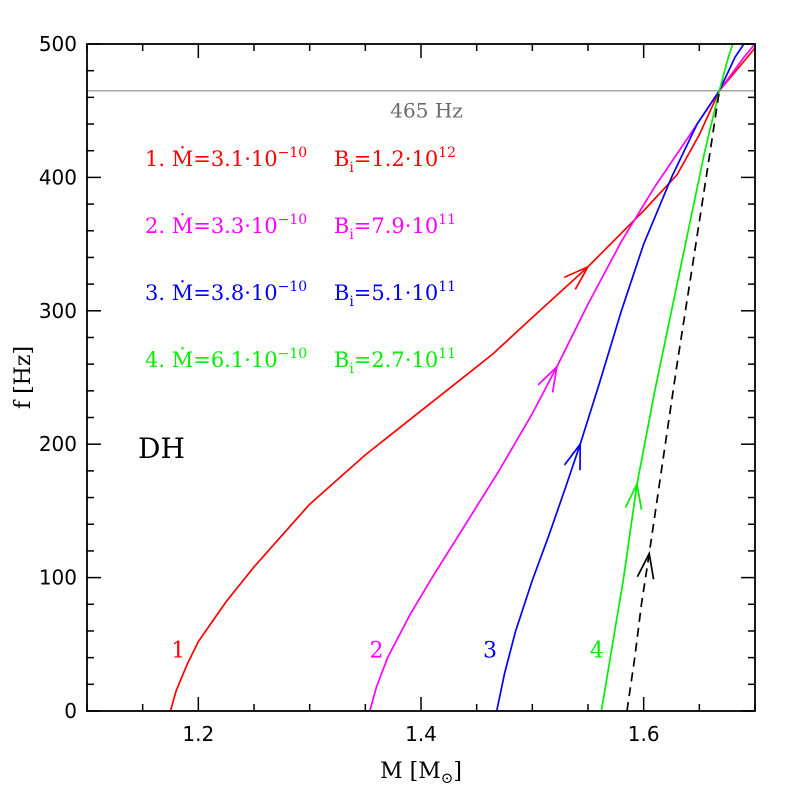 This screenshot has height=797, width=797. I want to click on x-axis-title: M [M⊙], so click(421, 773).